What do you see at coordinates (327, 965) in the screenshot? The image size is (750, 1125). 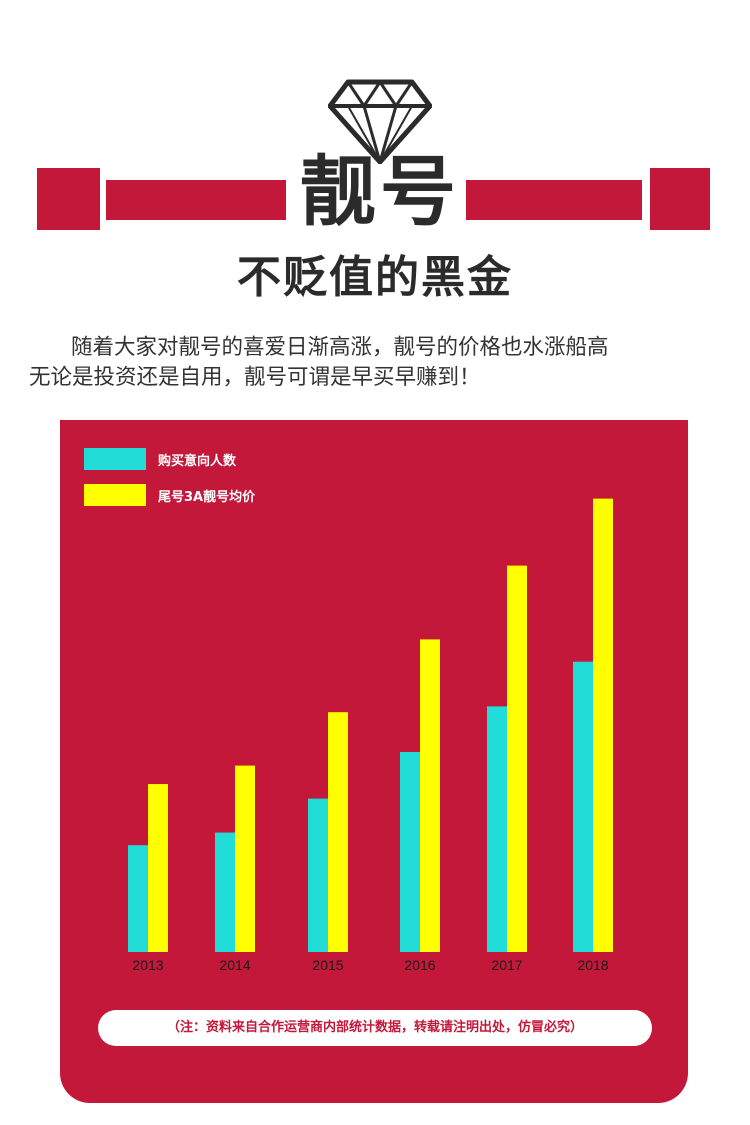 I see `x-tick-label-2015: 2015` at bounding box center [327, 965].